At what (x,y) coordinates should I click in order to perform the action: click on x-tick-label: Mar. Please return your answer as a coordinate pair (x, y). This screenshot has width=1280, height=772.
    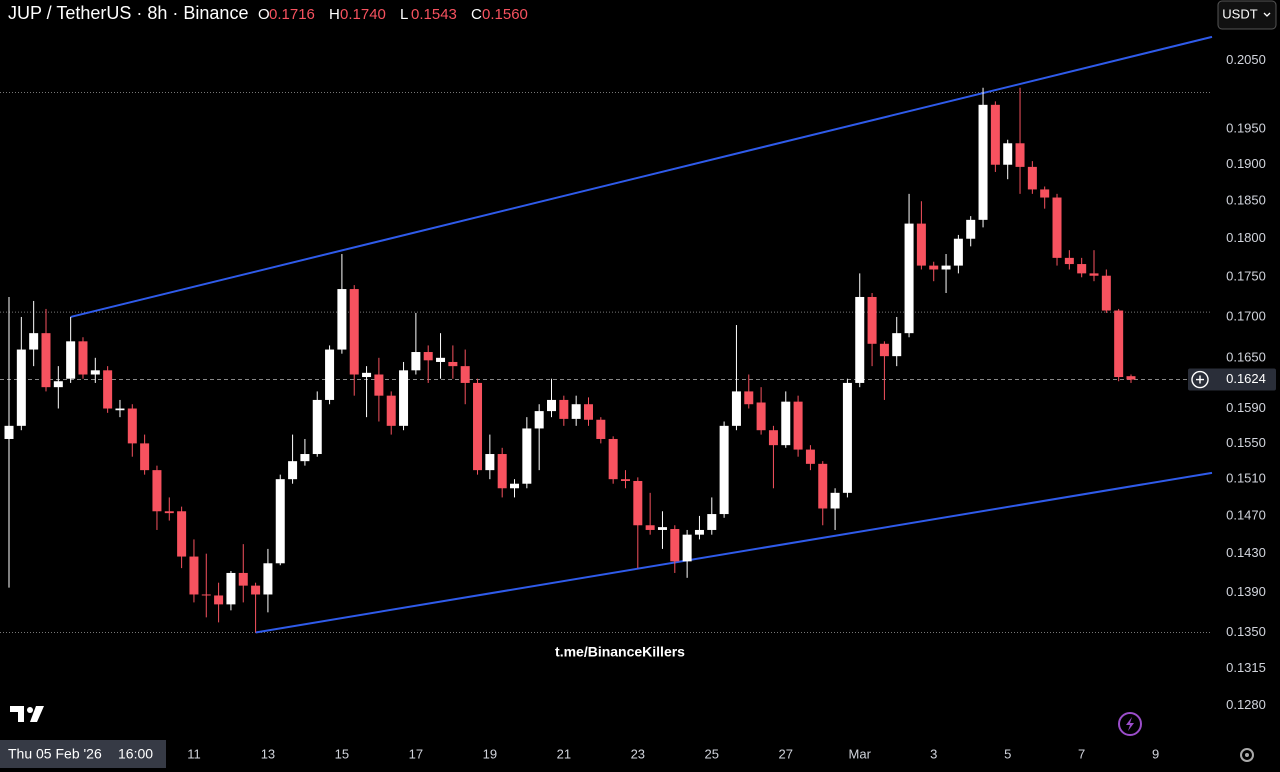
    Looking at the image, I should click on (860, 753).